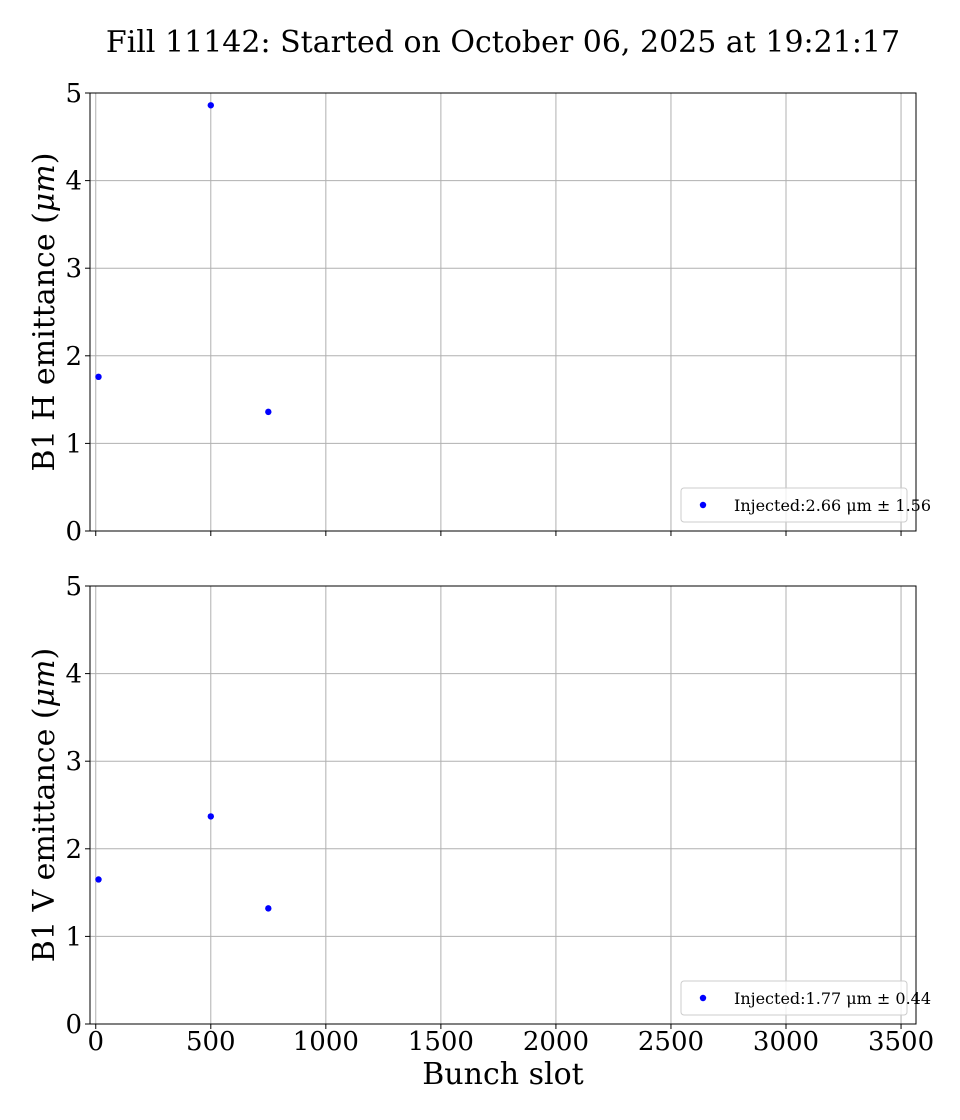 The width and height of the screenshot is (960, 1120). I want to click on x-tick-label: 1500, so click(441, 1042).